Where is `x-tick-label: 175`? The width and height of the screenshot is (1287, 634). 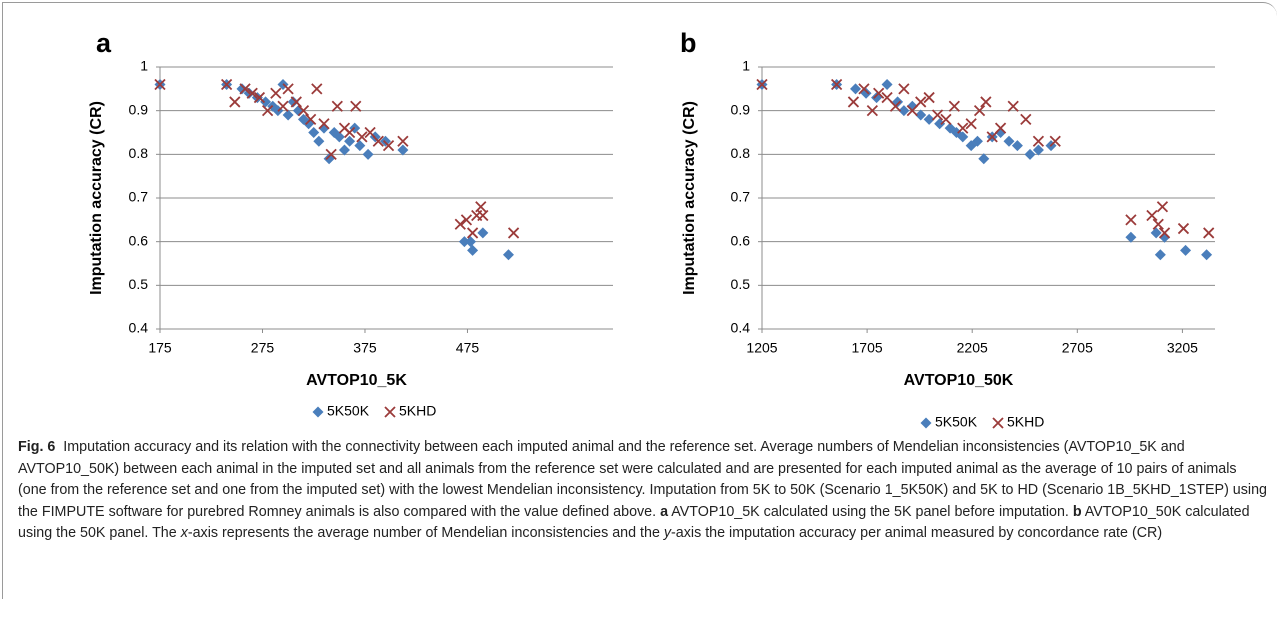
x-tick-label: 175 is located at coordinates (160, 348).